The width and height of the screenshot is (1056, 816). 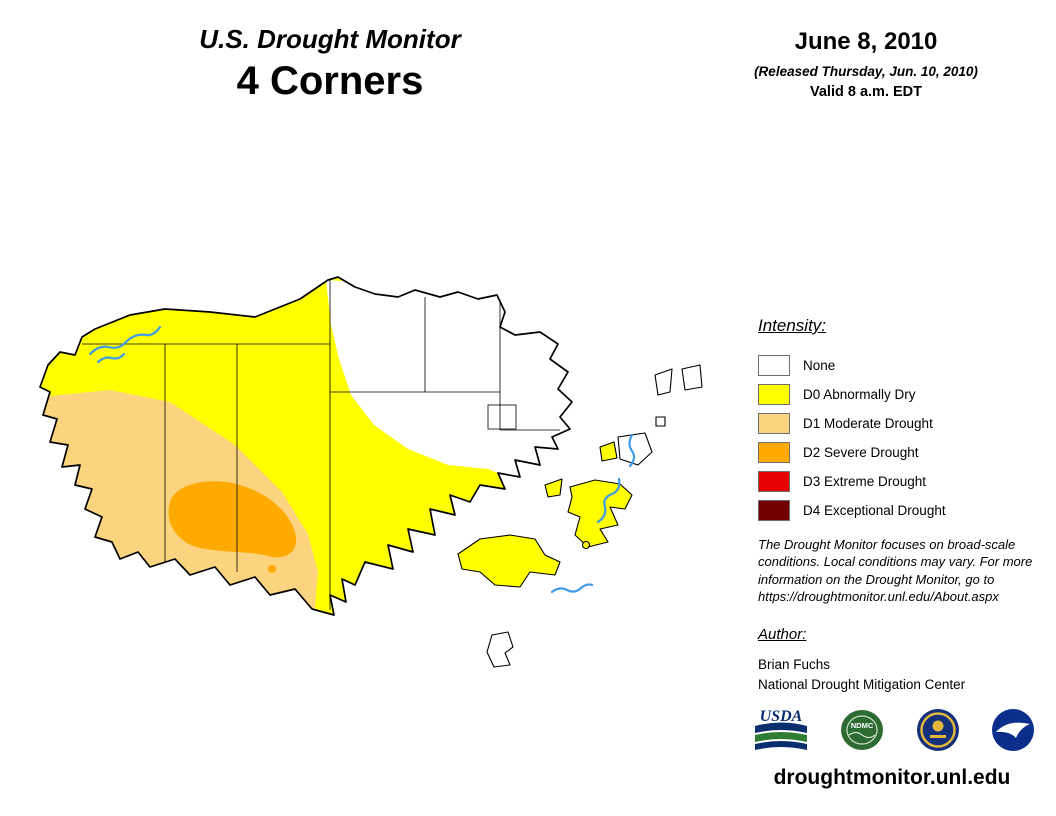 What do you see at coordinates (819, 365) in the screenshot?
I see `legend-label-none: None` at bounding box center [819, 365].